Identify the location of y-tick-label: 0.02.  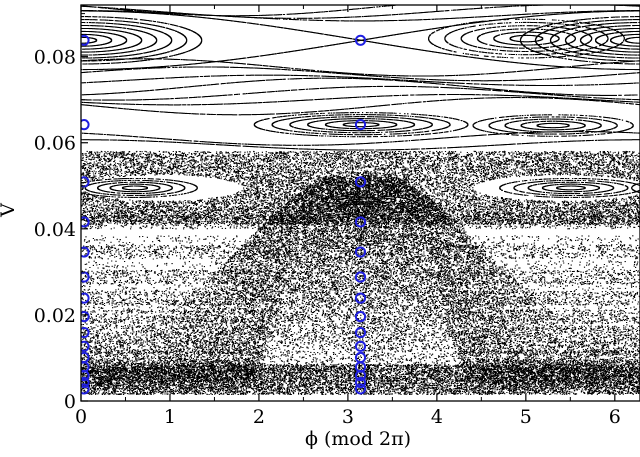
(55, 316).